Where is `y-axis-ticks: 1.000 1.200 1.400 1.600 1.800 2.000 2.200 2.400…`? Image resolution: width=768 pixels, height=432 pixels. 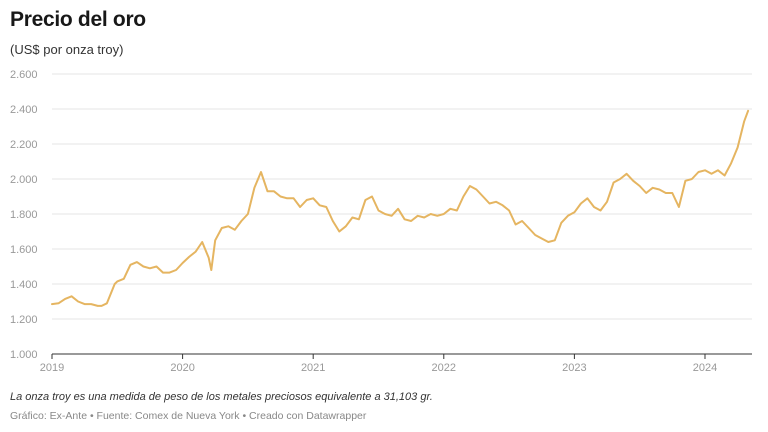
y-axis-ticks: 1.000 1.200 1.400 1.600 1.800 2.000 2.200 2.400… is located at coordinates (24, 215).